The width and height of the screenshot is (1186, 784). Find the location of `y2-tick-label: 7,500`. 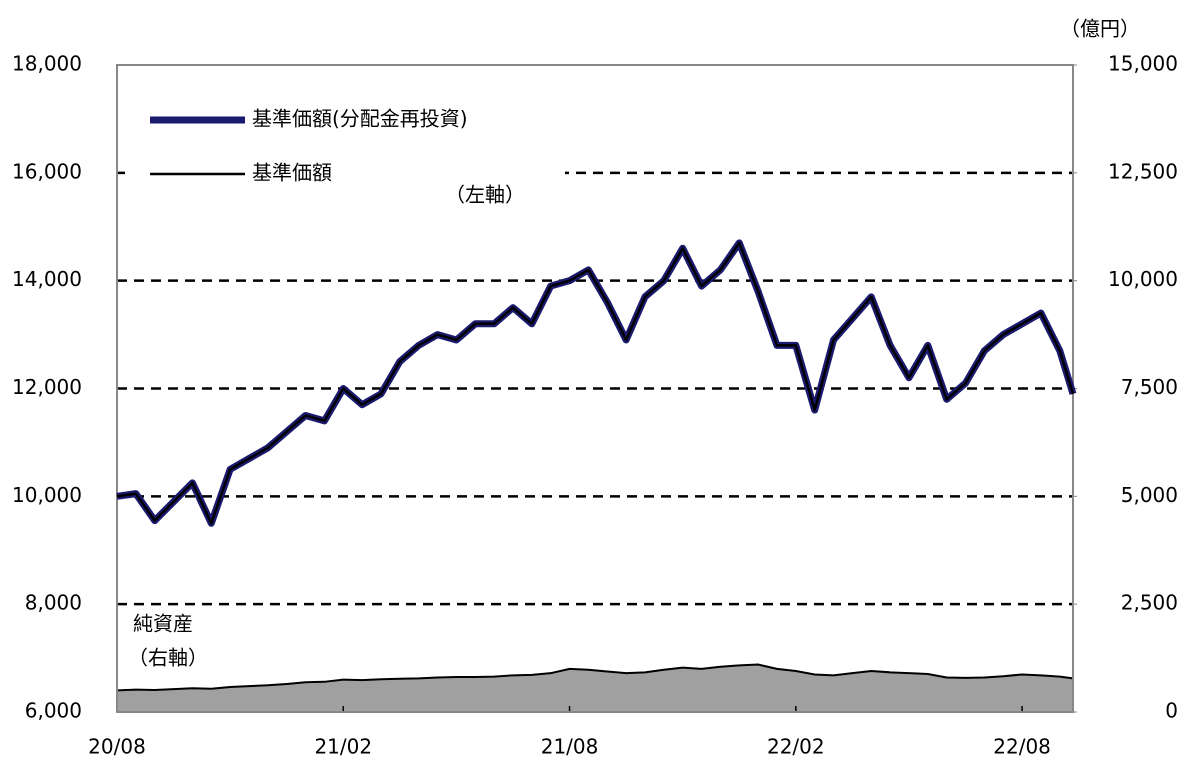

y2-tick-label: 7,500 is located at coordinates (1149, 387).